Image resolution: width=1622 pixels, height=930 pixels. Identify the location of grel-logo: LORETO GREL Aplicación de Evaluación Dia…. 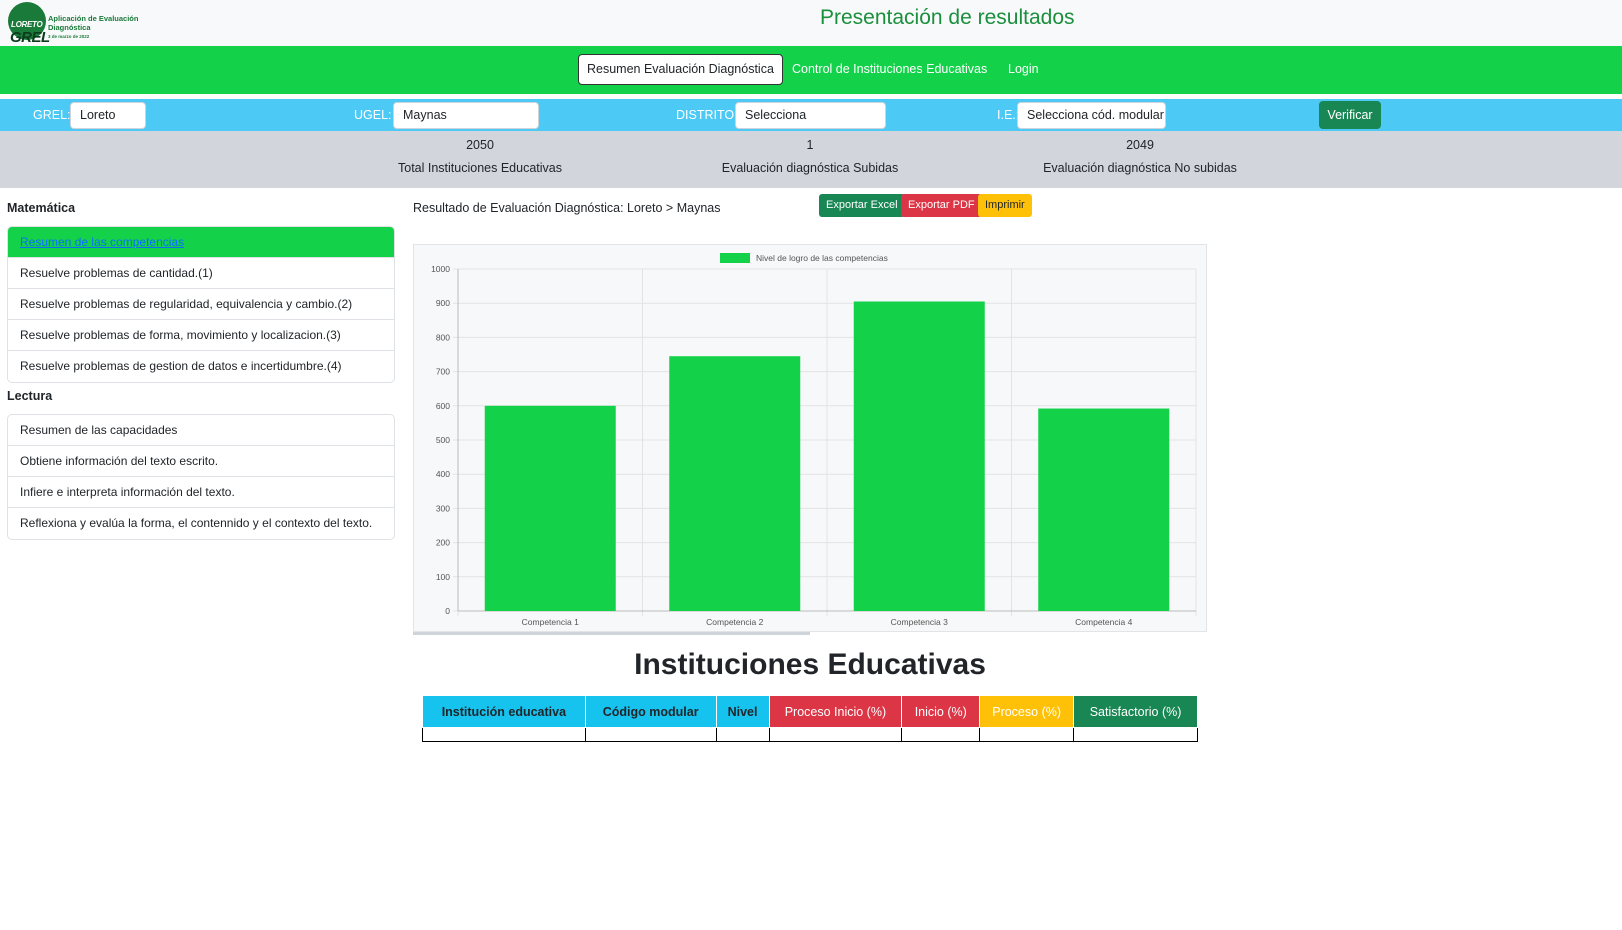
(83, 24).